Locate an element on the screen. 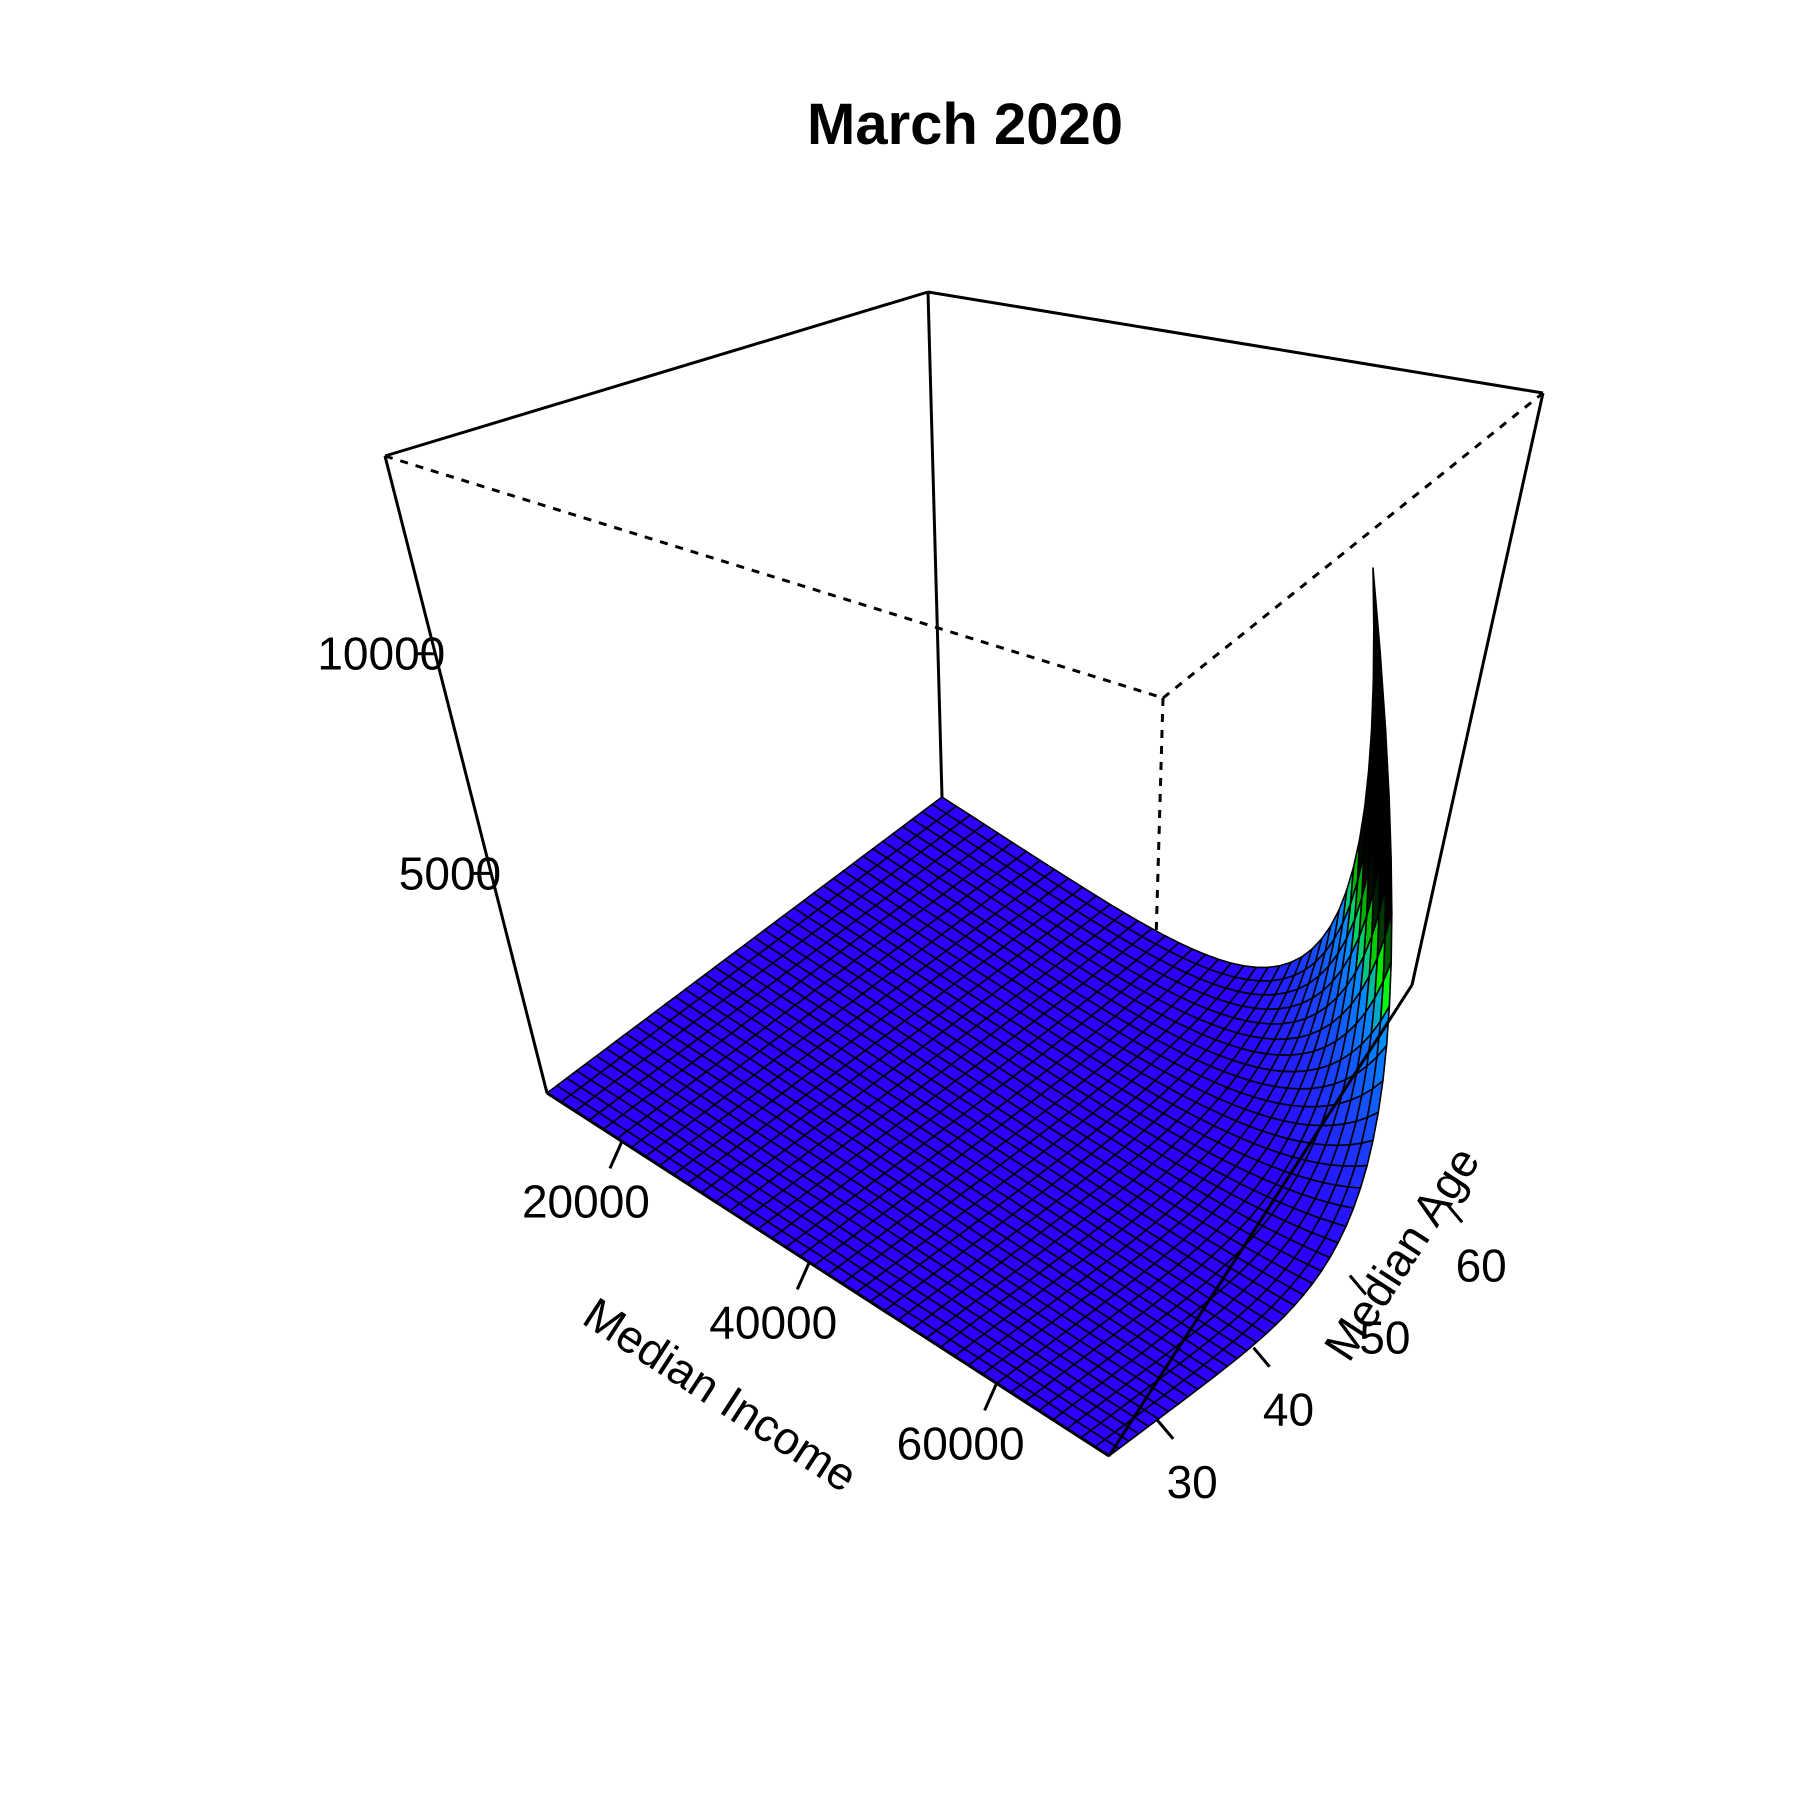 This screenshot has height=1800, width=1800. x-tick-label: 60000 is located at coordinates (961, 1443).